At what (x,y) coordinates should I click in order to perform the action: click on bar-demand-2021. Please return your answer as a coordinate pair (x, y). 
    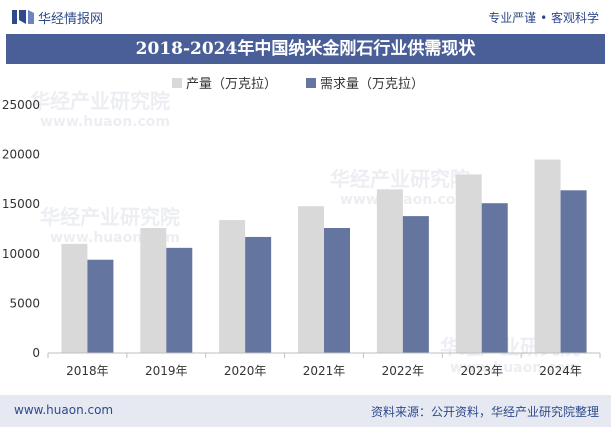
    Looking at the image, I should click on (337, 290).